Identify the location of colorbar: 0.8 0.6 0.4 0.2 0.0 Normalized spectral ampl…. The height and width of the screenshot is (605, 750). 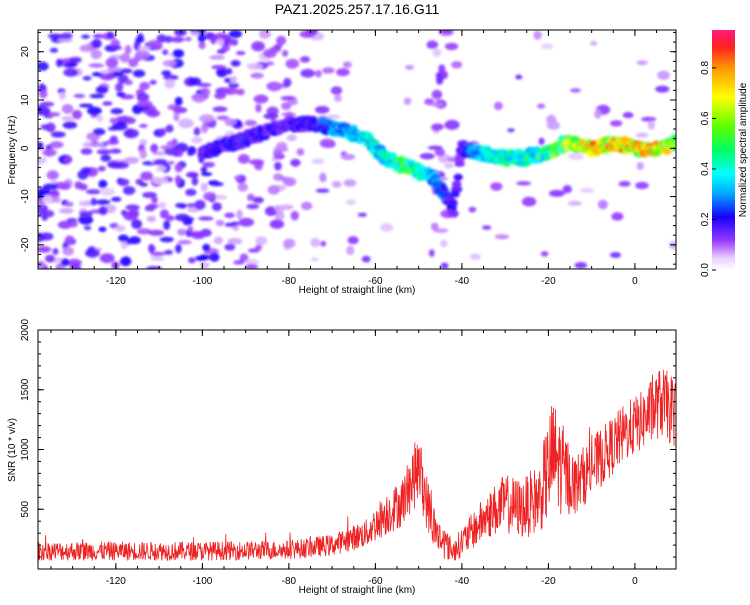
(724, 153).